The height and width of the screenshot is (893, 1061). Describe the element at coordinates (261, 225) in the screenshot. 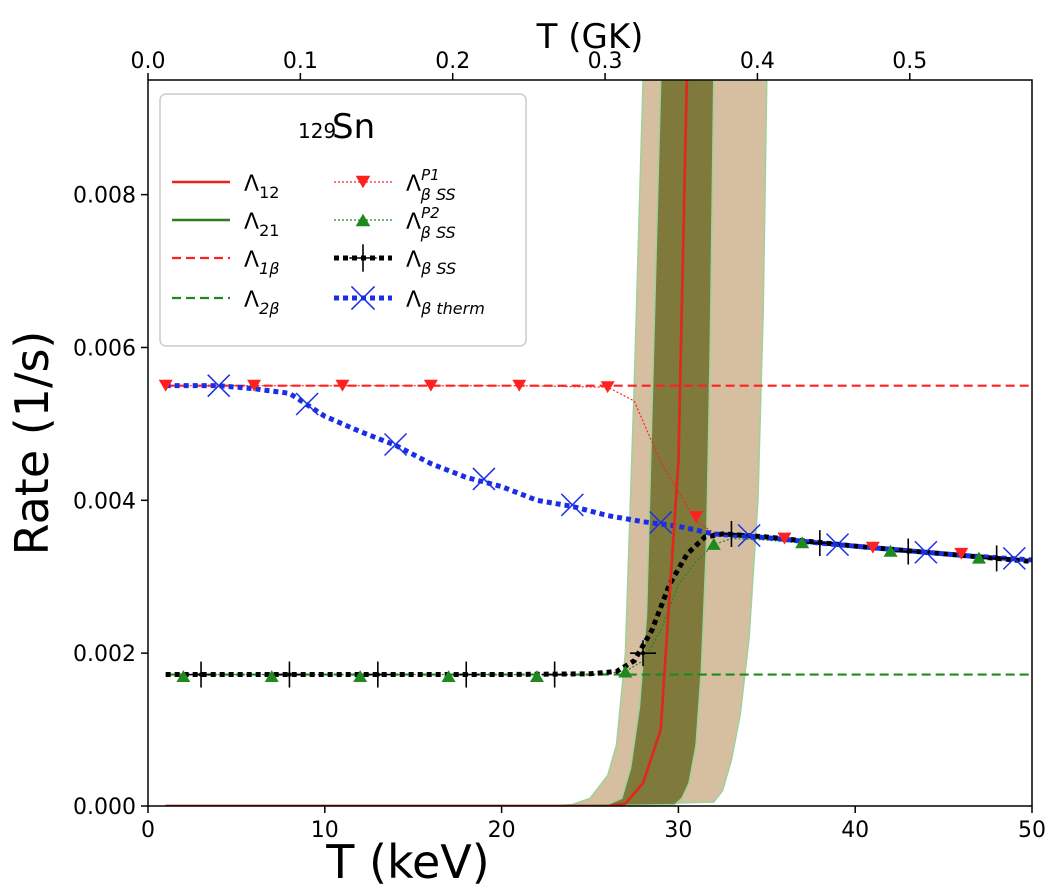

I see `legend-label-l21: Λ21` at that location.